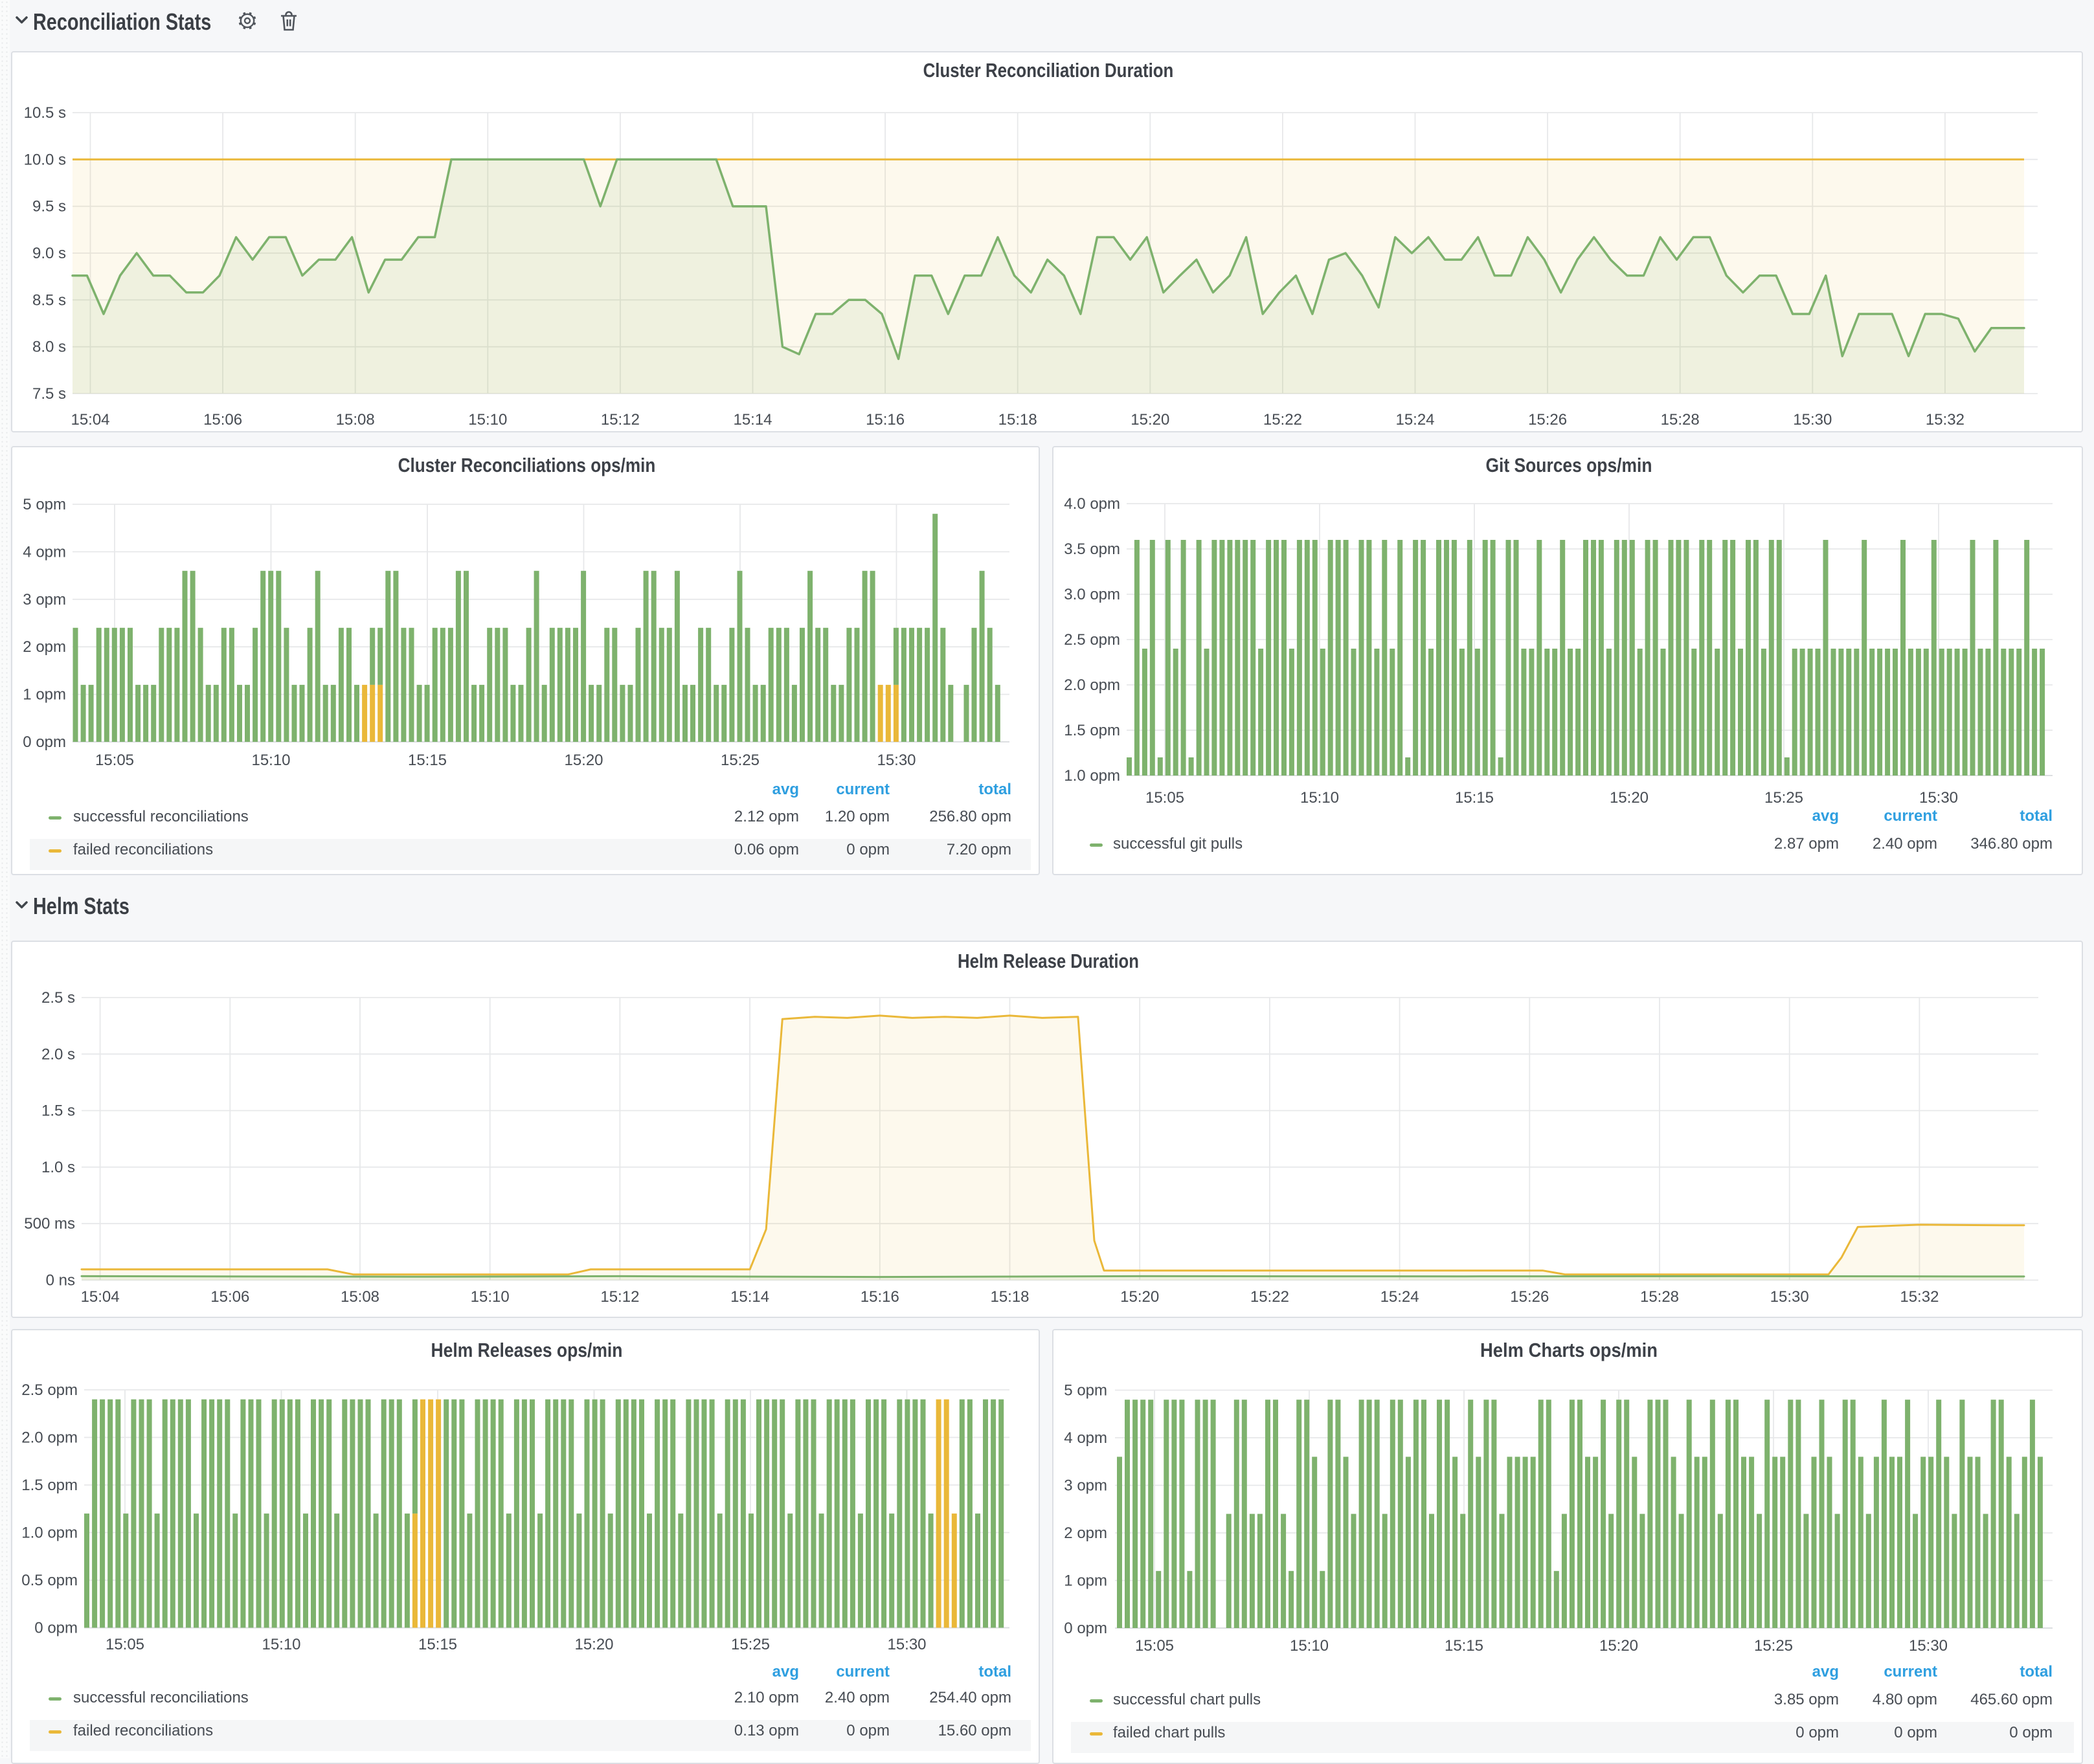  What do you see at coordinates (49, 300) in the screenshot?
I see `svg-text: 8.5 s` at bounding box center [49, 300].